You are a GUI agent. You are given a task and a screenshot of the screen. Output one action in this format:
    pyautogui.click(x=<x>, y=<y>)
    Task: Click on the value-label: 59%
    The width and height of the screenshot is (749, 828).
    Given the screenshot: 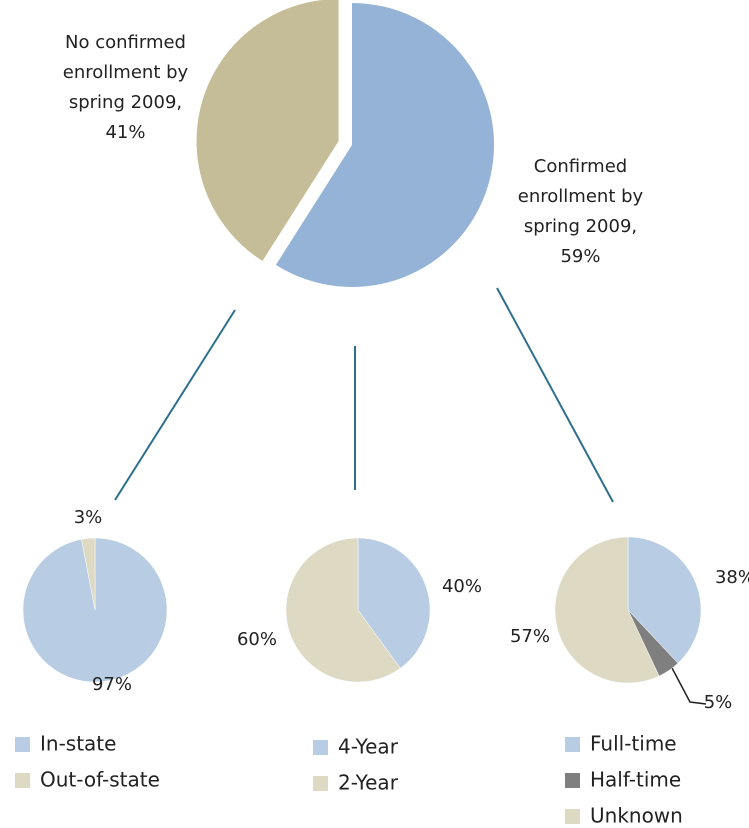 What is the action you would take?
    pyautogui.click(x=580, y=256)
    